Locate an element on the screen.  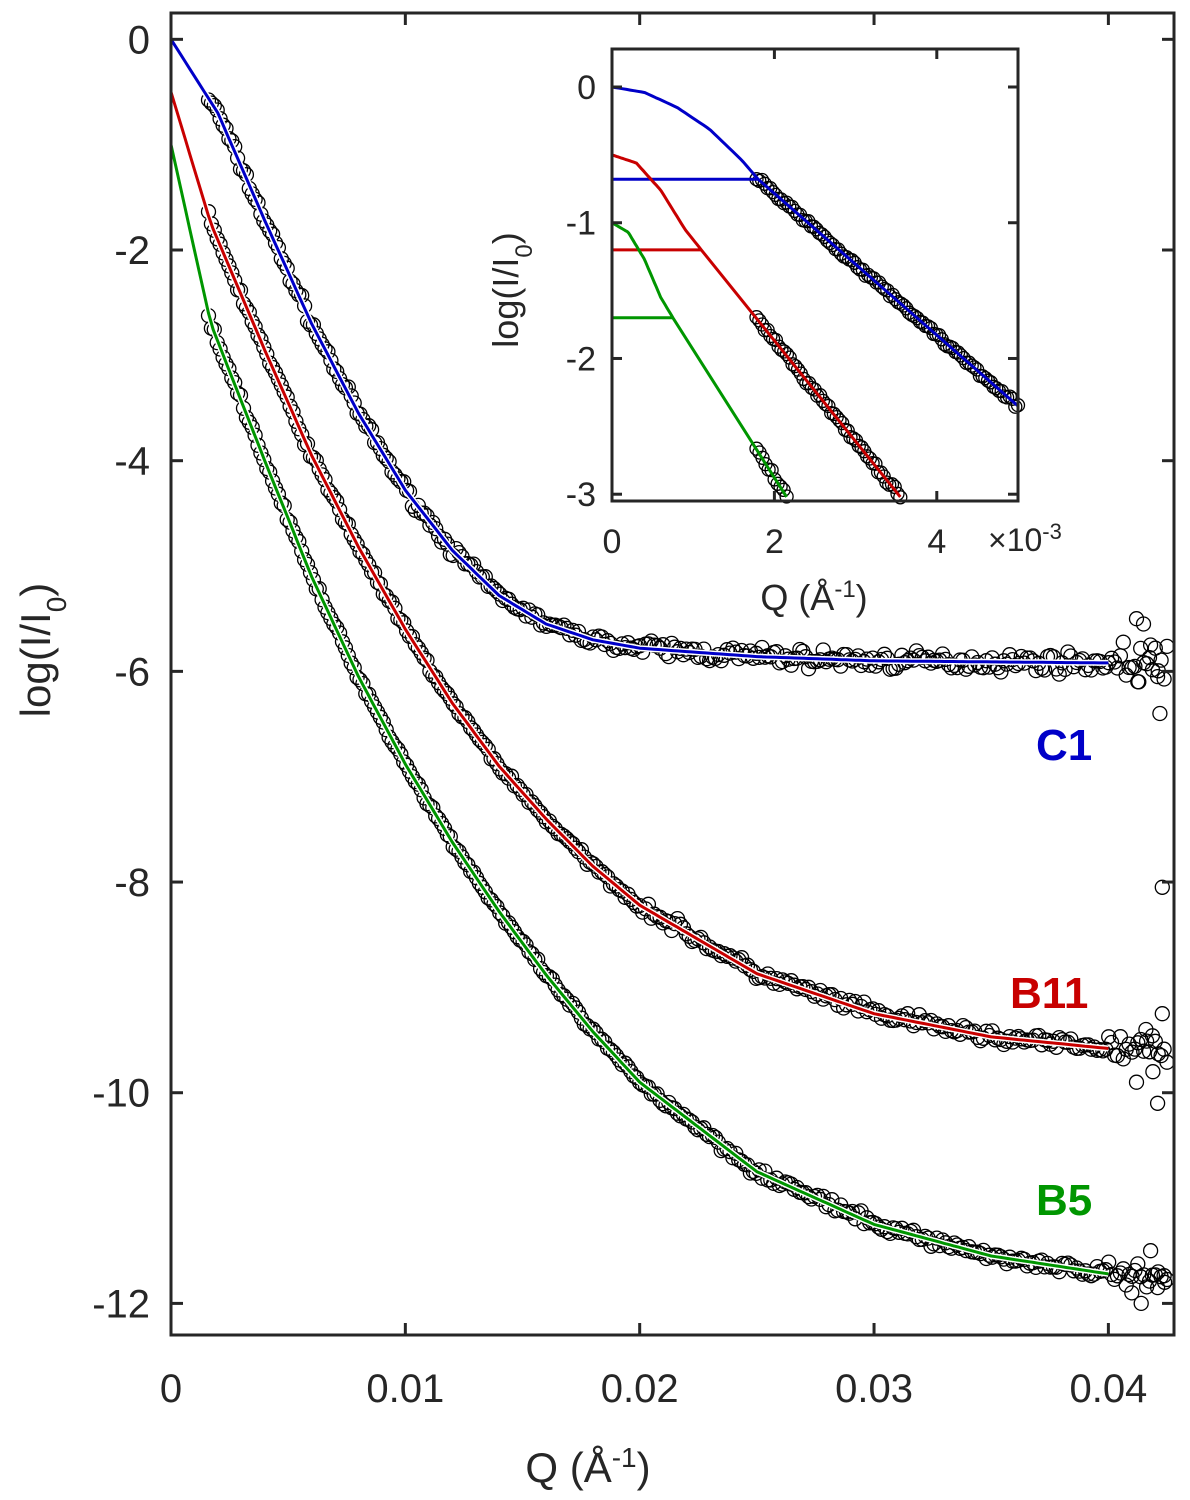
inset-axis-ticks: 0 2 4 0 -1 -2 -3 is located at coordinates (792, 305).